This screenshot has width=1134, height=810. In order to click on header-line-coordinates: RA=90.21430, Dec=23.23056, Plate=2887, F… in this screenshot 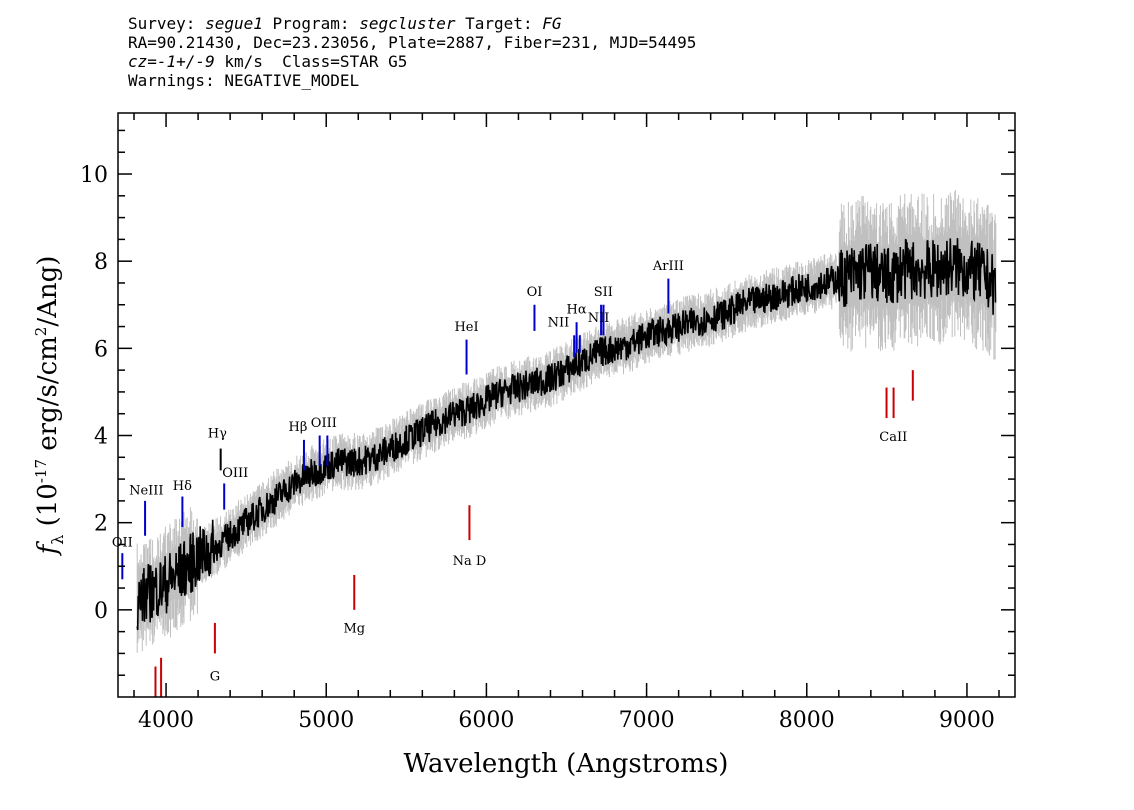, I will do `click(412, 42)`.